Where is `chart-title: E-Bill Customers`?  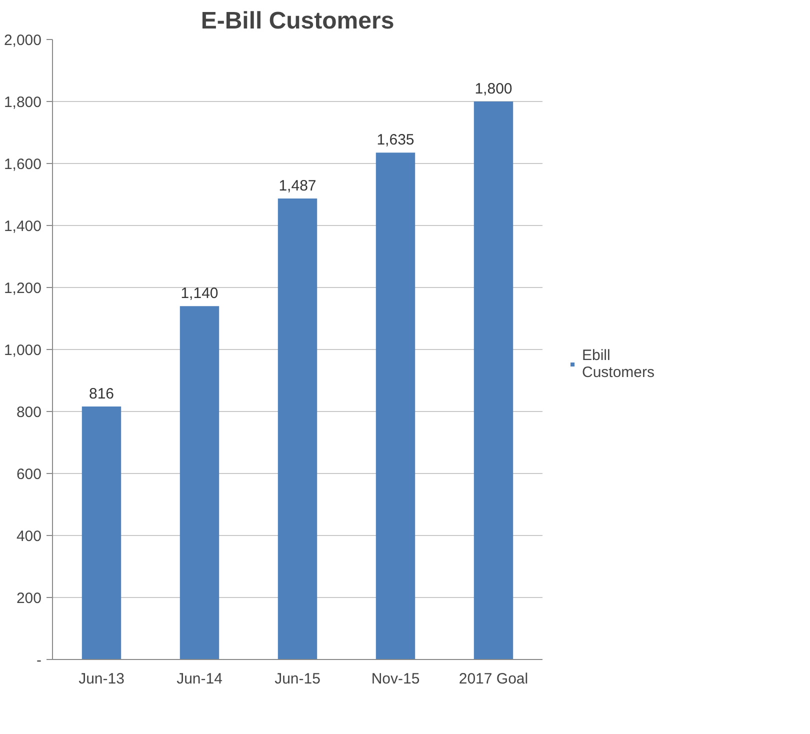
chart-title: E-Bill Customers is located at coordinates (297, 21).